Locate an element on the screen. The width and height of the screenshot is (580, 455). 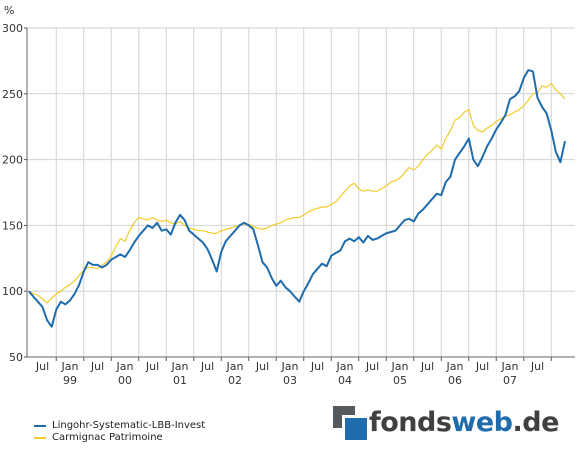
x-tick-year-label: 05 is located at coordinates (400, 380).